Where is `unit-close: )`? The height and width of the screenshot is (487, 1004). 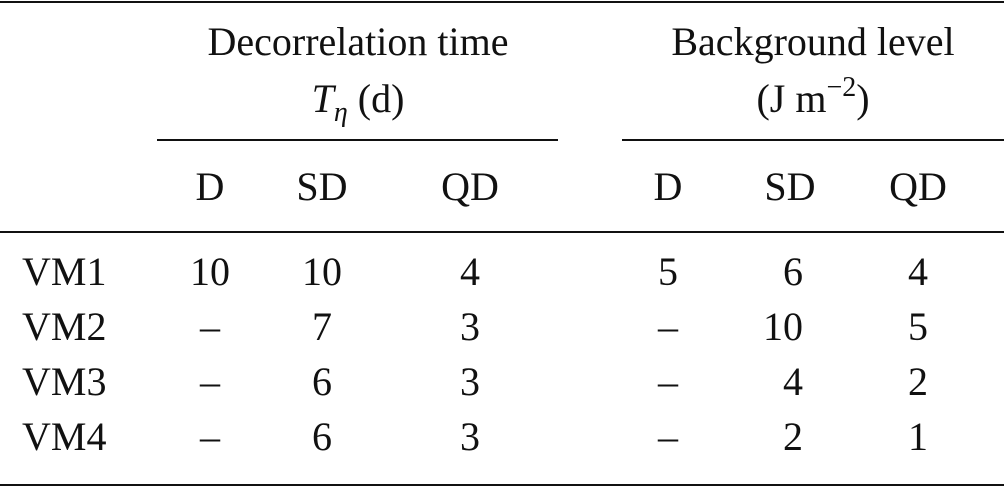
unit-close: ) is located at coordinates (862, 98).